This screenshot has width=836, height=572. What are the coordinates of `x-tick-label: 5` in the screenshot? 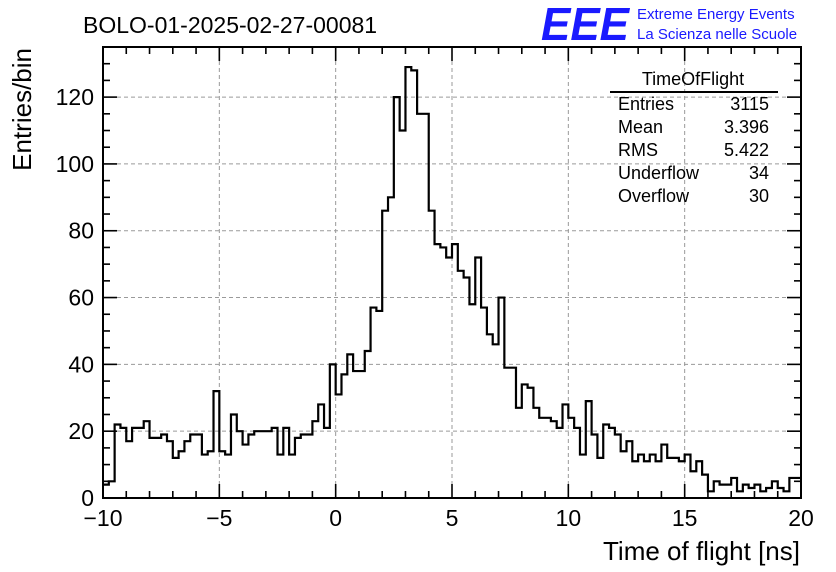 It's located at (452, 518).